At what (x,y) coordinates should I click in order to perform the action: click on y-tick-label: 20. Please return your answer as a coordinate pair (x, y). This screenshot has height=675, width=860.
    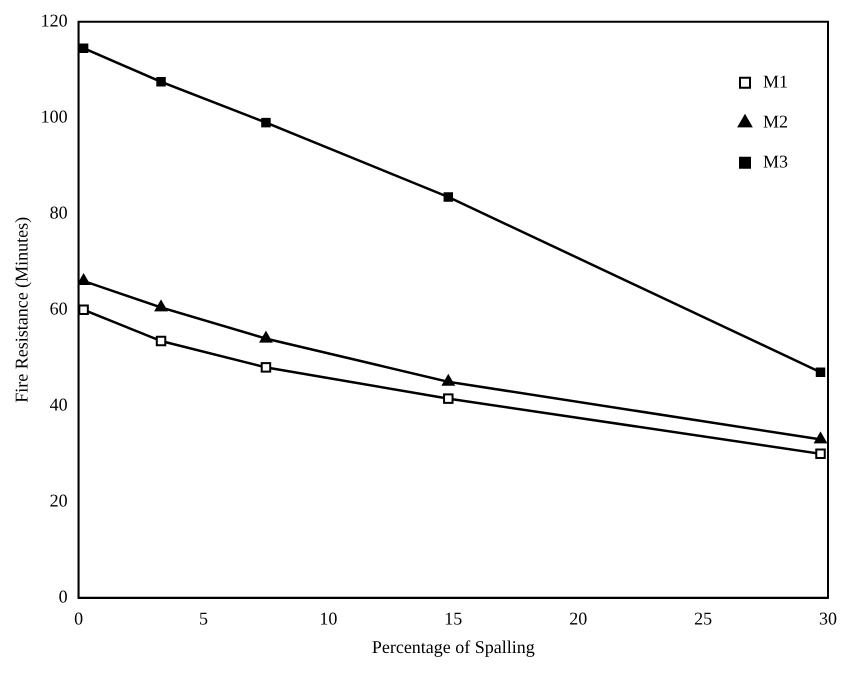
    Looking at the image, I should click on (59, 500).